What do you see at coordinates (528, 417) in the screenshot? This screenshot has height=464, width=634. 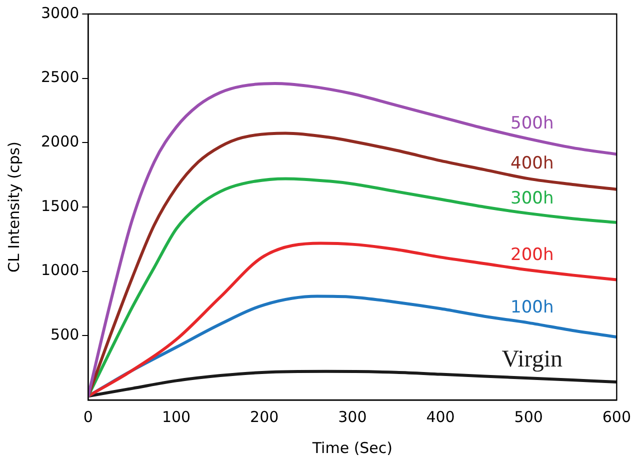 I see `x-tick-label: 500` at bounding box center [528, 417].